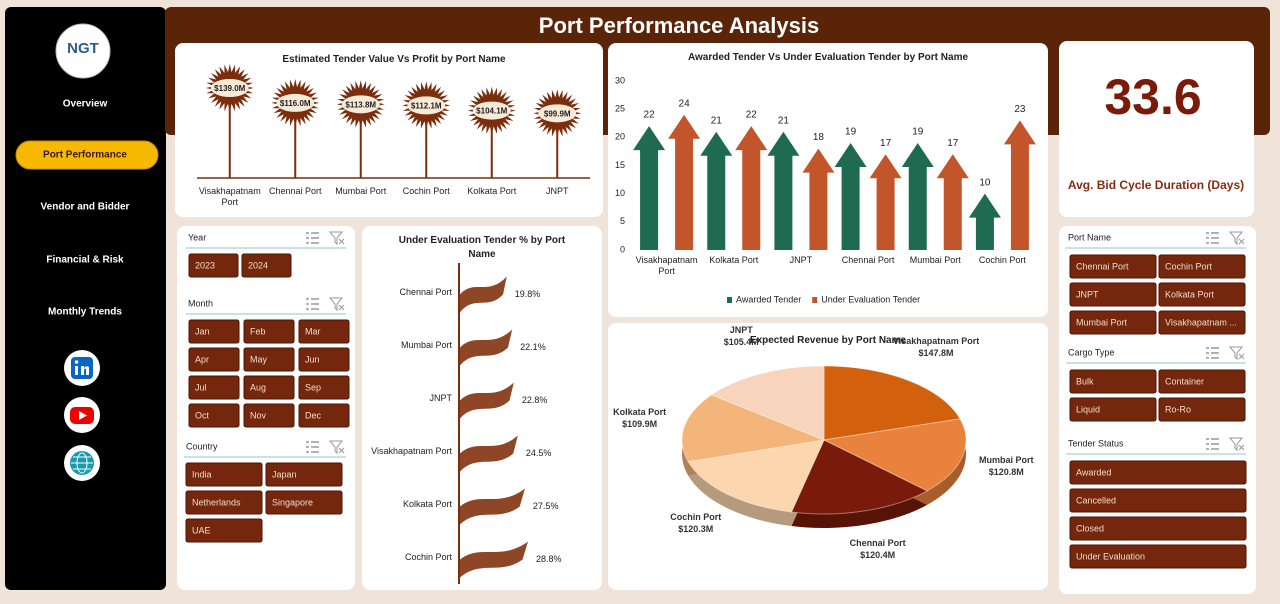 This screenshot has width=1280, height=604. What do you see at coordinates (258, 331) in the screenshot?
I see `slicer-item: Feb` at bounding box center [258, 331].